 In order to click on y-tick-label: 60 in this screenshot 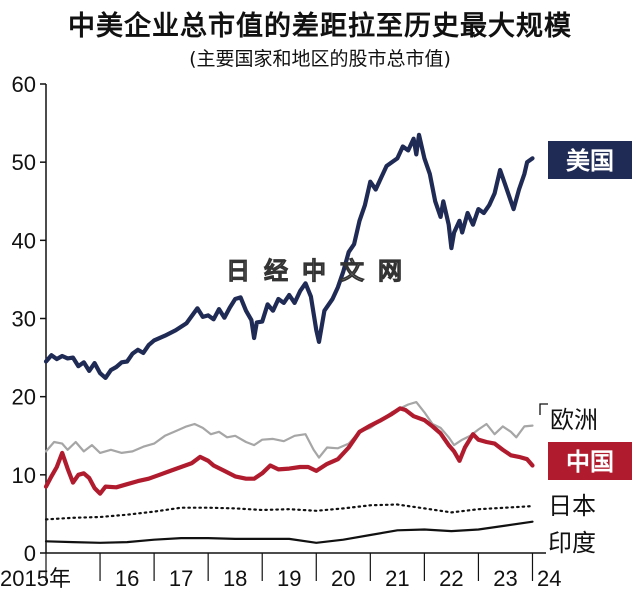, I will do `click(24, 84)`.